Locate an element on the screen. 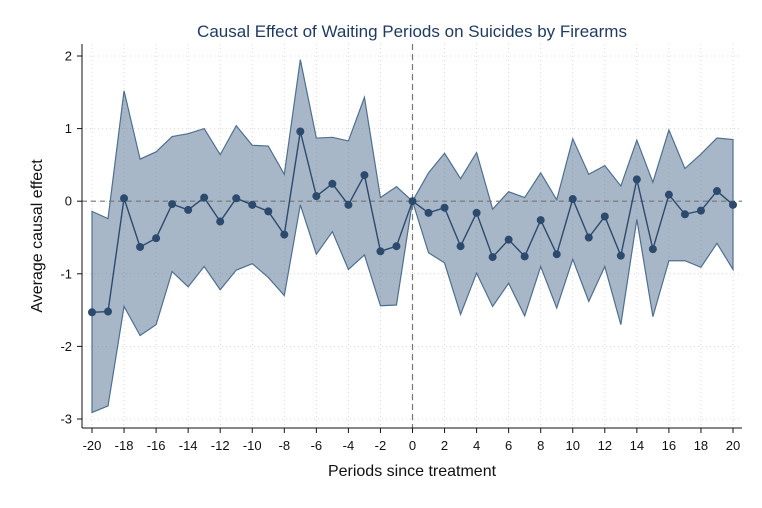  y-tick-label: -1 is located at coordinates (66, 273).